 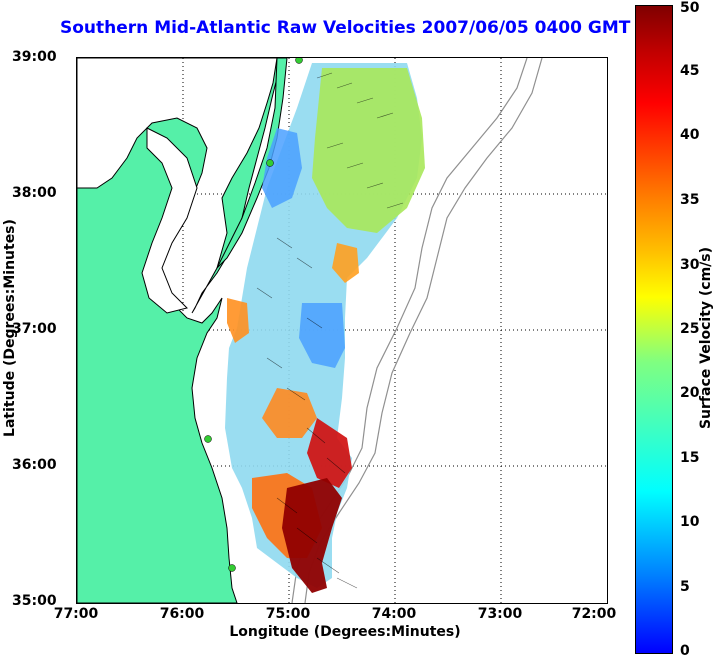 What do you see at coordinates (685, 651) in the screenshot?
I see `colorbar-tick: 0` at bounding box center [685, 651].